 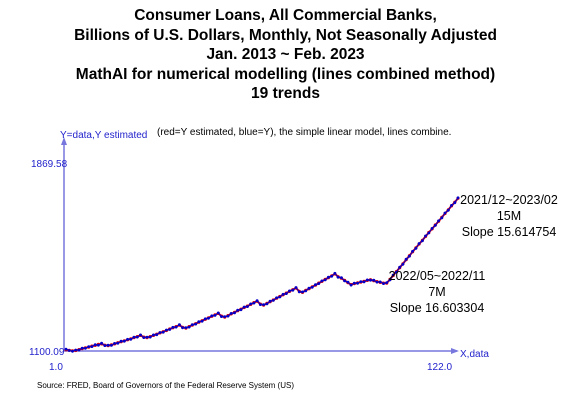 What do you see at coordinates (285, 15) in the screenshot?
I see `title-line-1: Consumer Loans, All Commercial Banks,` at bounding box center [285, 15].